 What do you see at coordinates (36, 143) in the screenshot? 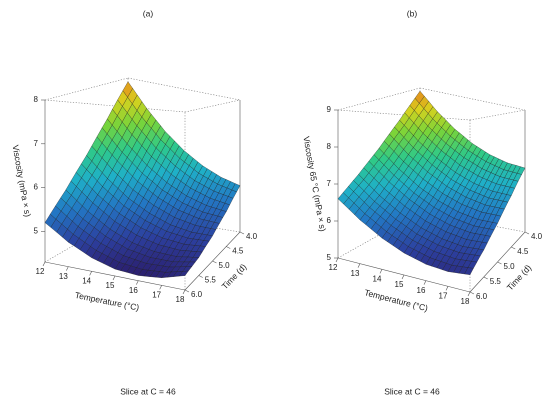
I see `z-tick-label: 7` at bounding box center [36, 143].